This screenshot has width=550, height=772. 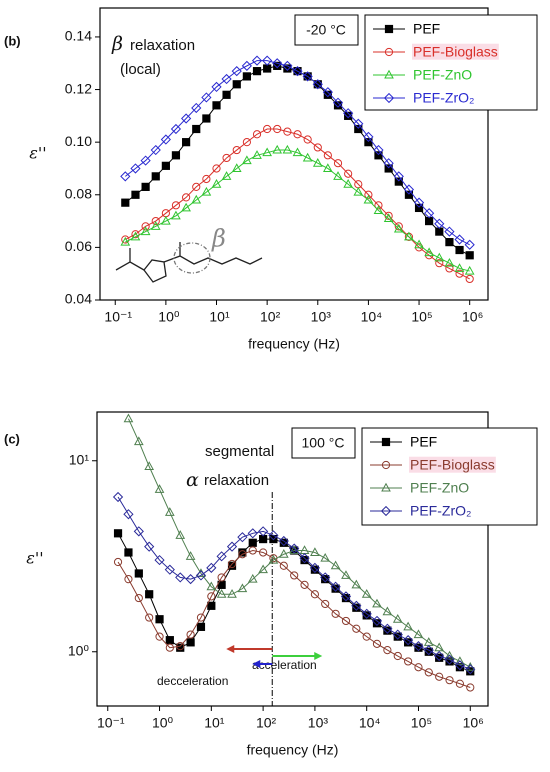 I want to click on temperature: -20 °C, so click(x=326, y=30).